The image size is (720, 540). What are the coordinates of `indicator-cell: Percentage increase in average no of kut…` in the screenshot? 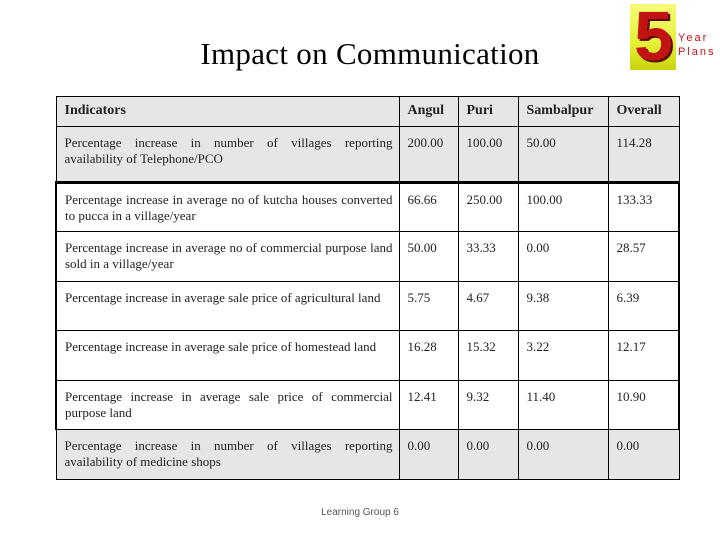 It's located at (227, 207).